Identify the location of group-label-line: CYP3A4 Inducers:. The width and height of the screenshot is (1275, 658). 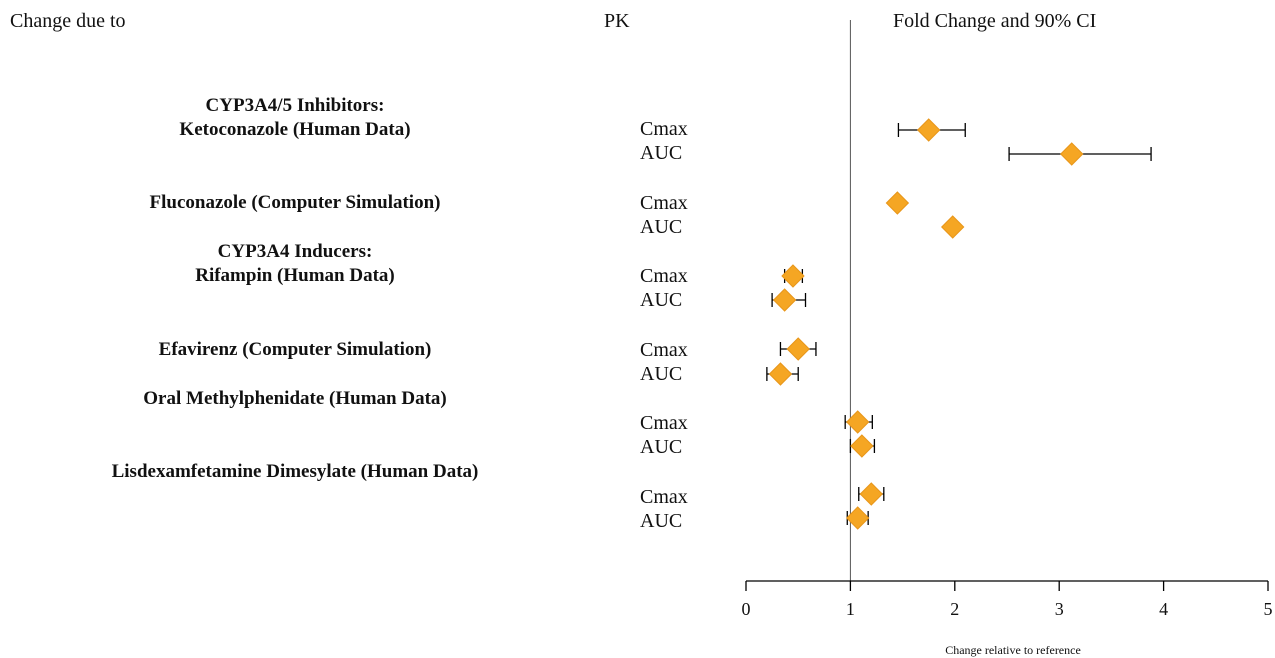
(295, 251).